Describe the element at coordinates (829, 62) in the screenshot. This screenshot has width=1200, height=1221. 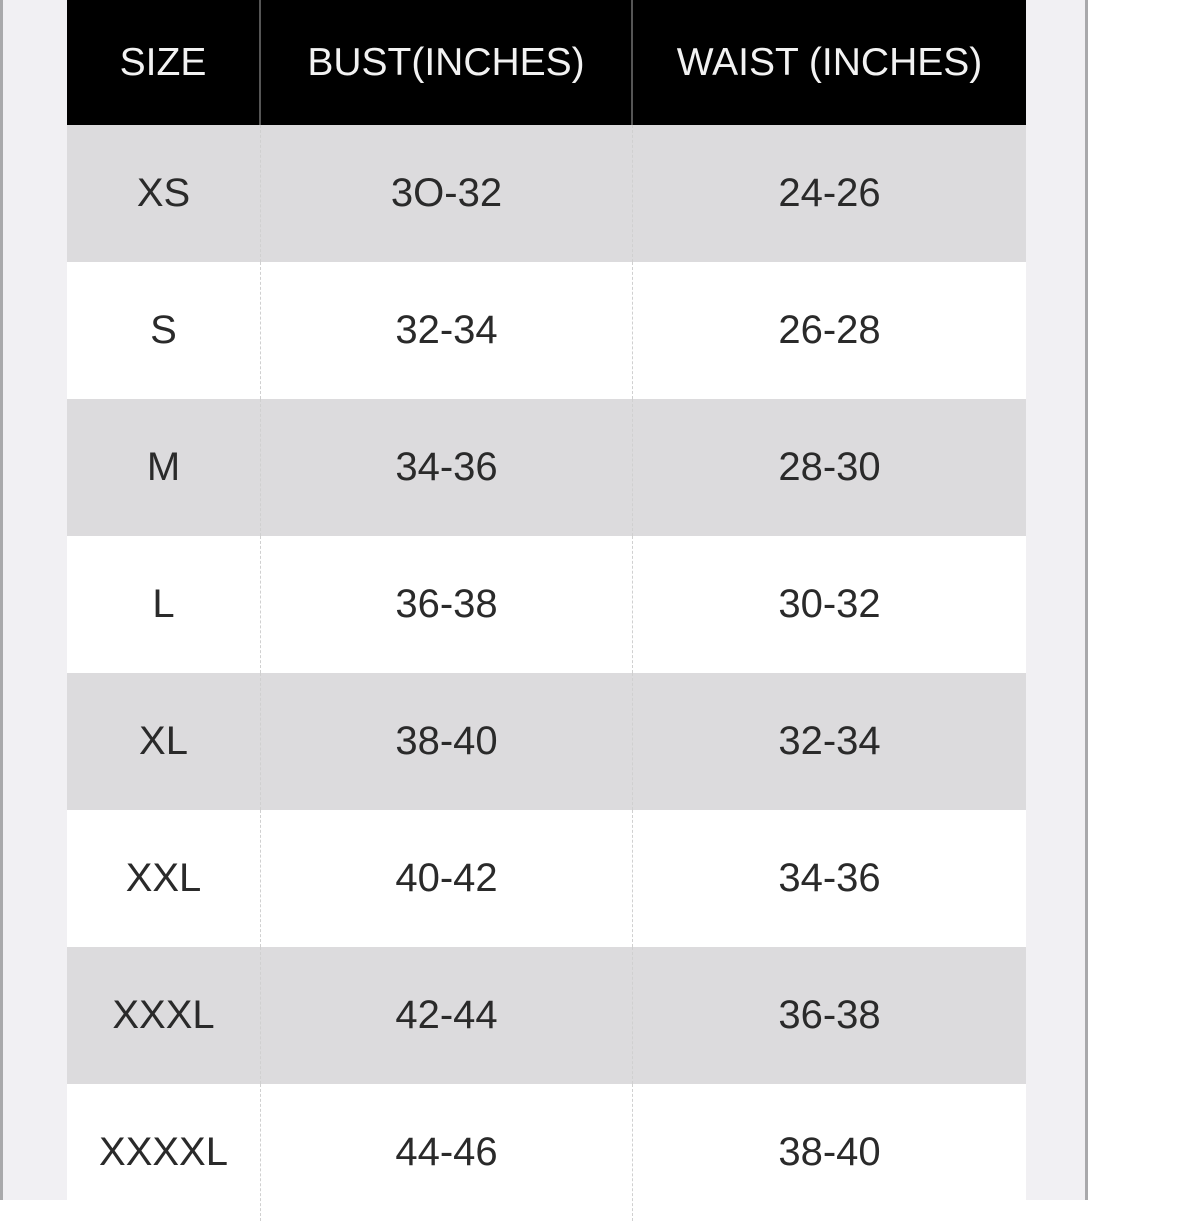
I see `header-waist: WAIST (INCHES)` at that location.